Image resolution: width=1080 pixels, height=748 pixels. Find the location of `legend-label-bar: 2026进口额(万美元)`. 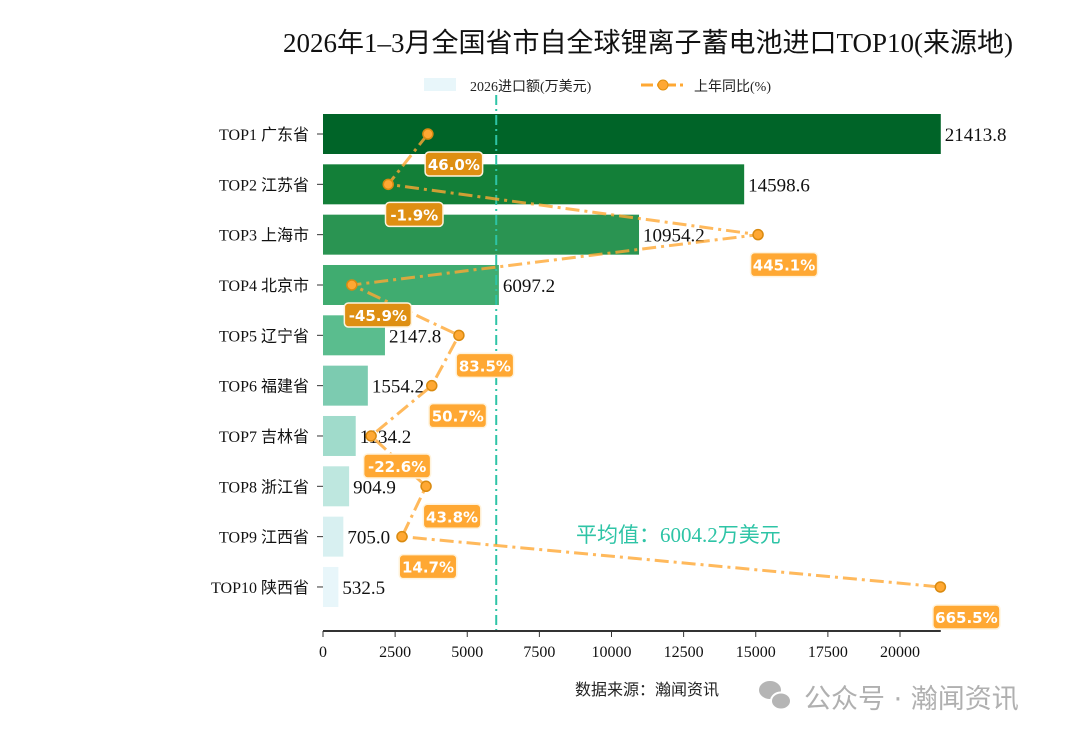

legend-label-bar: 2026进口额(万美元) is located at coordinates (531, 87).